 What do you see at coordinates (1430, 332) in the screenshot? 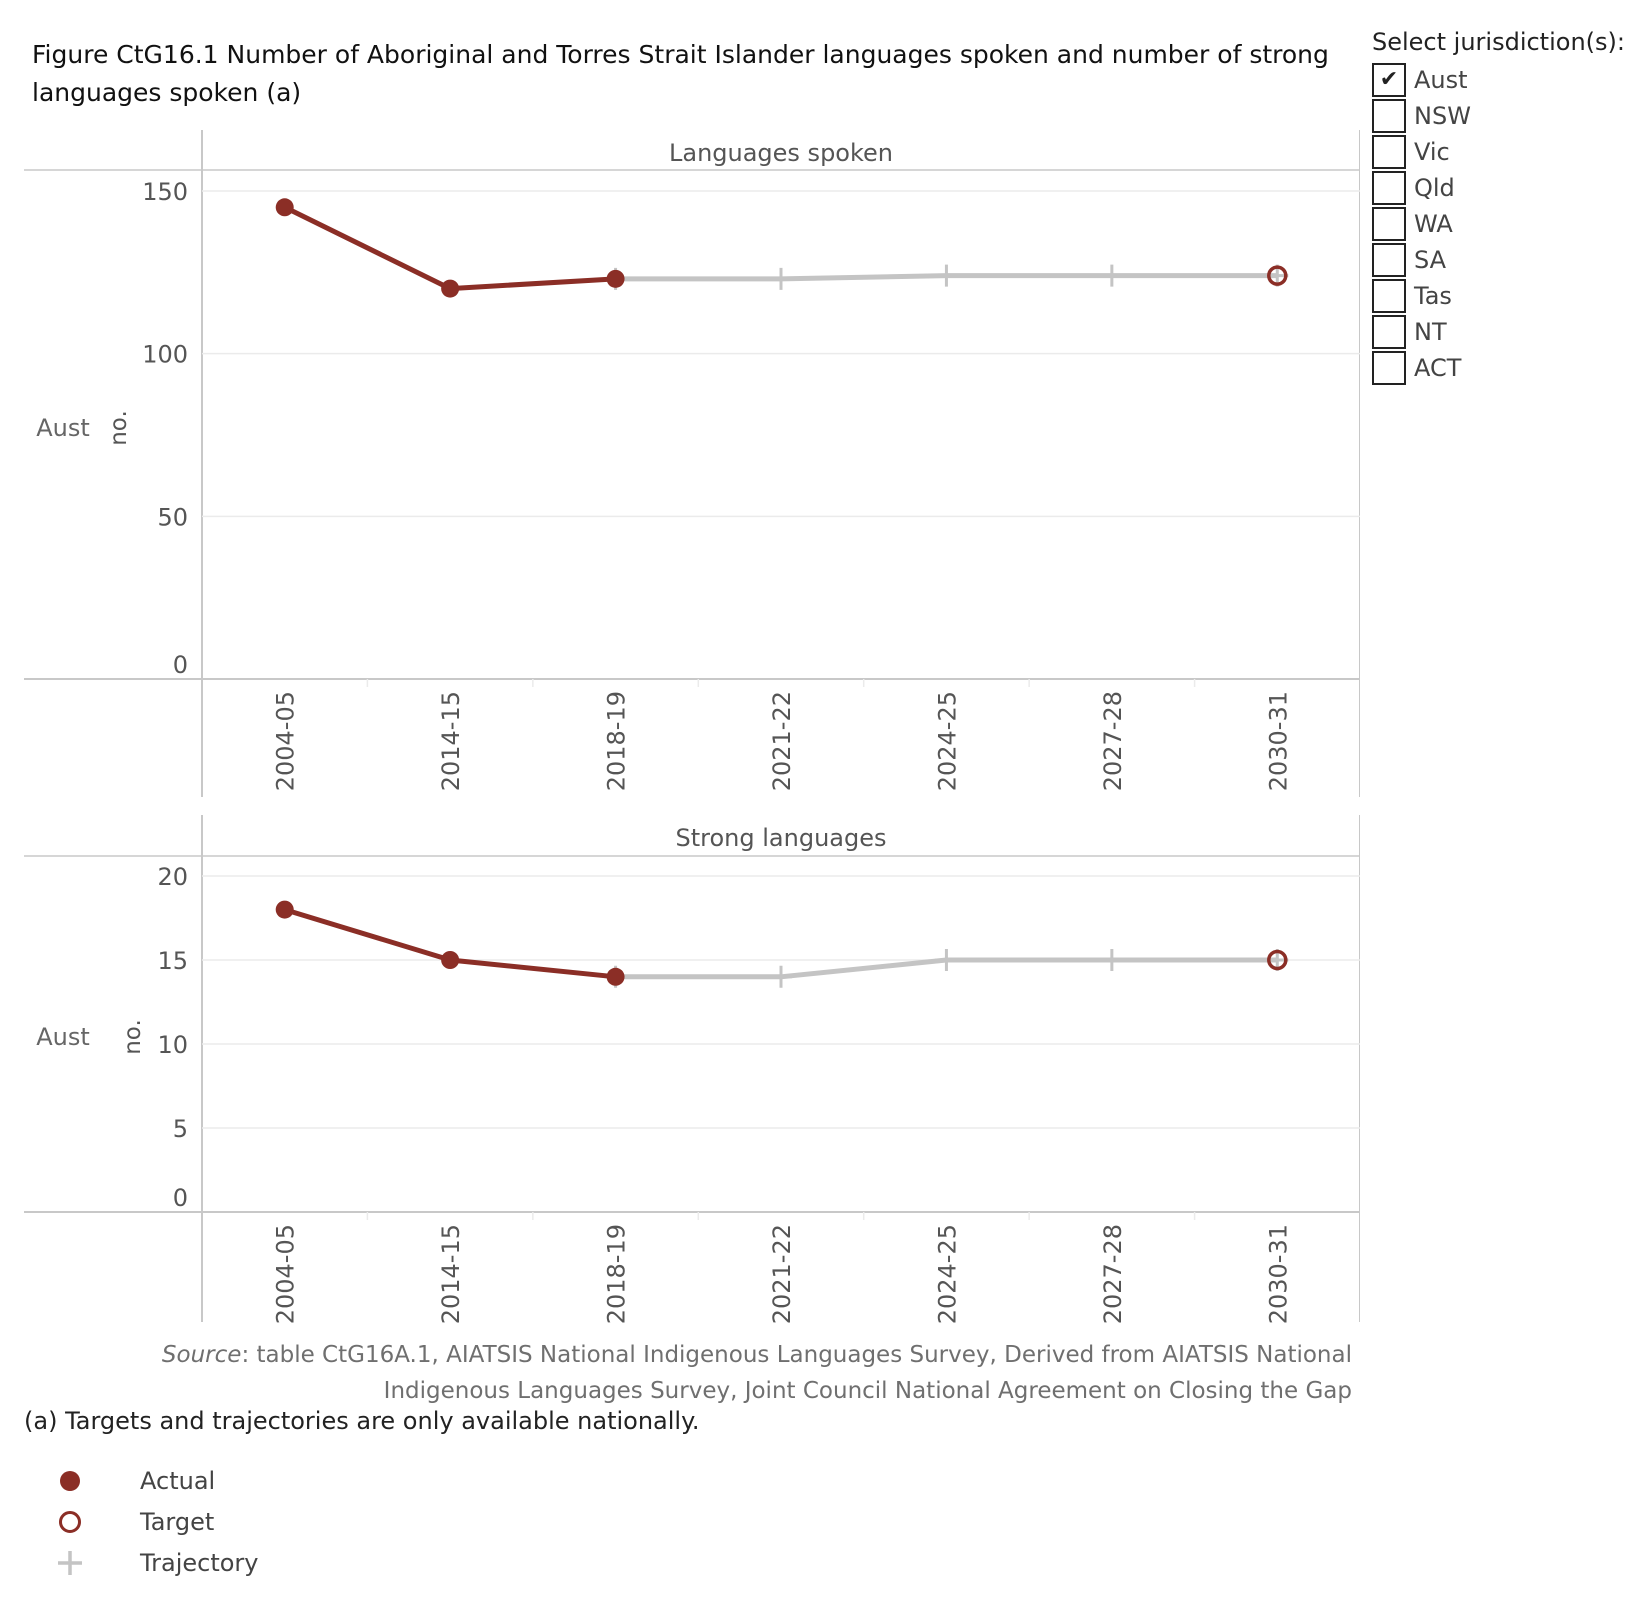
I see `filter-option-label: NT` at bounding box center [1430, 332].